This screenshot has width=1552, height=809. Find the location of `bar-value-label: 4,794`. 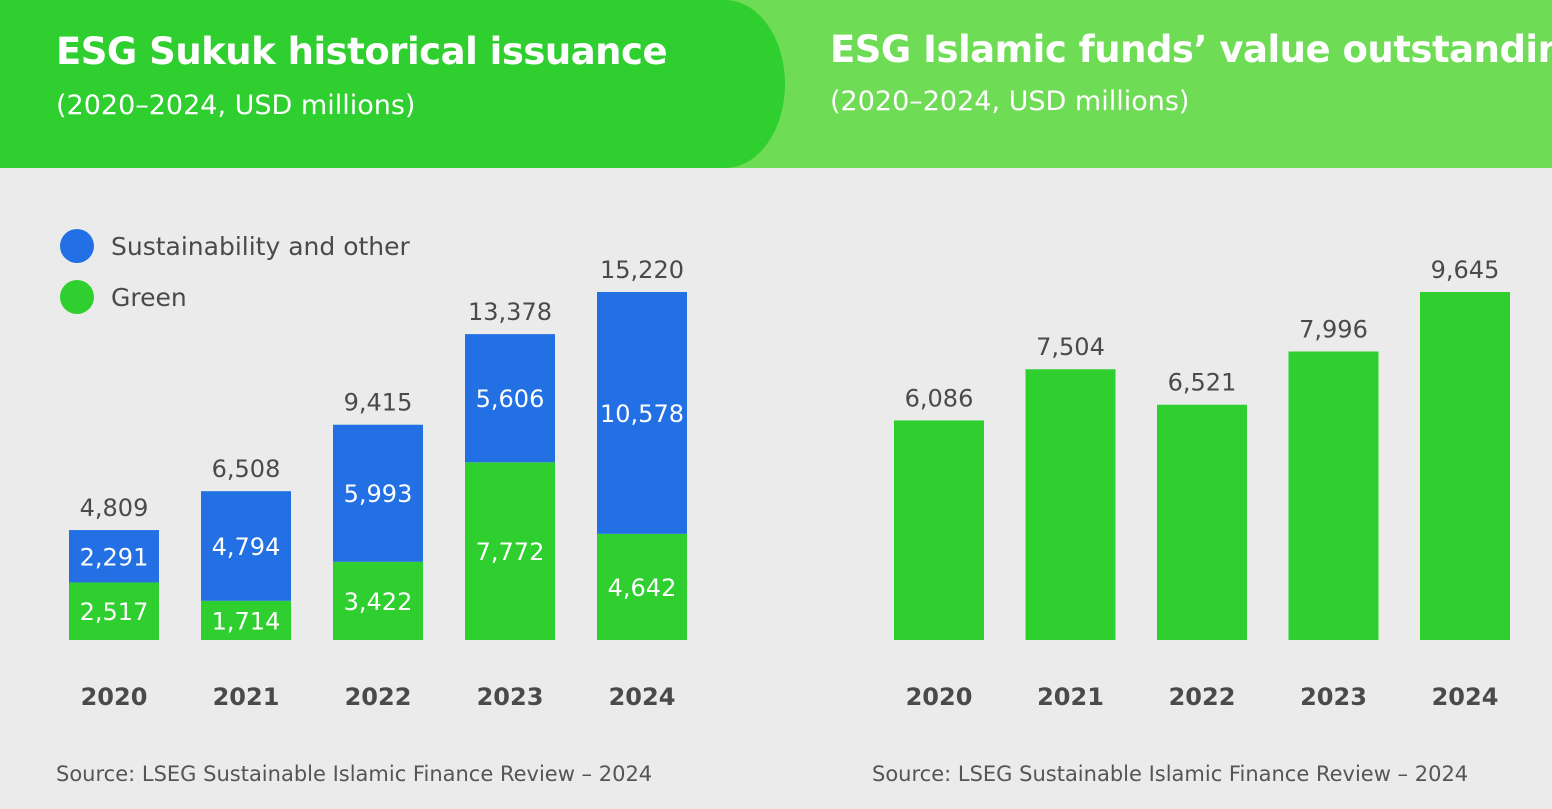

bar-value-label: 4,794 is located at coordinates (246, 547).